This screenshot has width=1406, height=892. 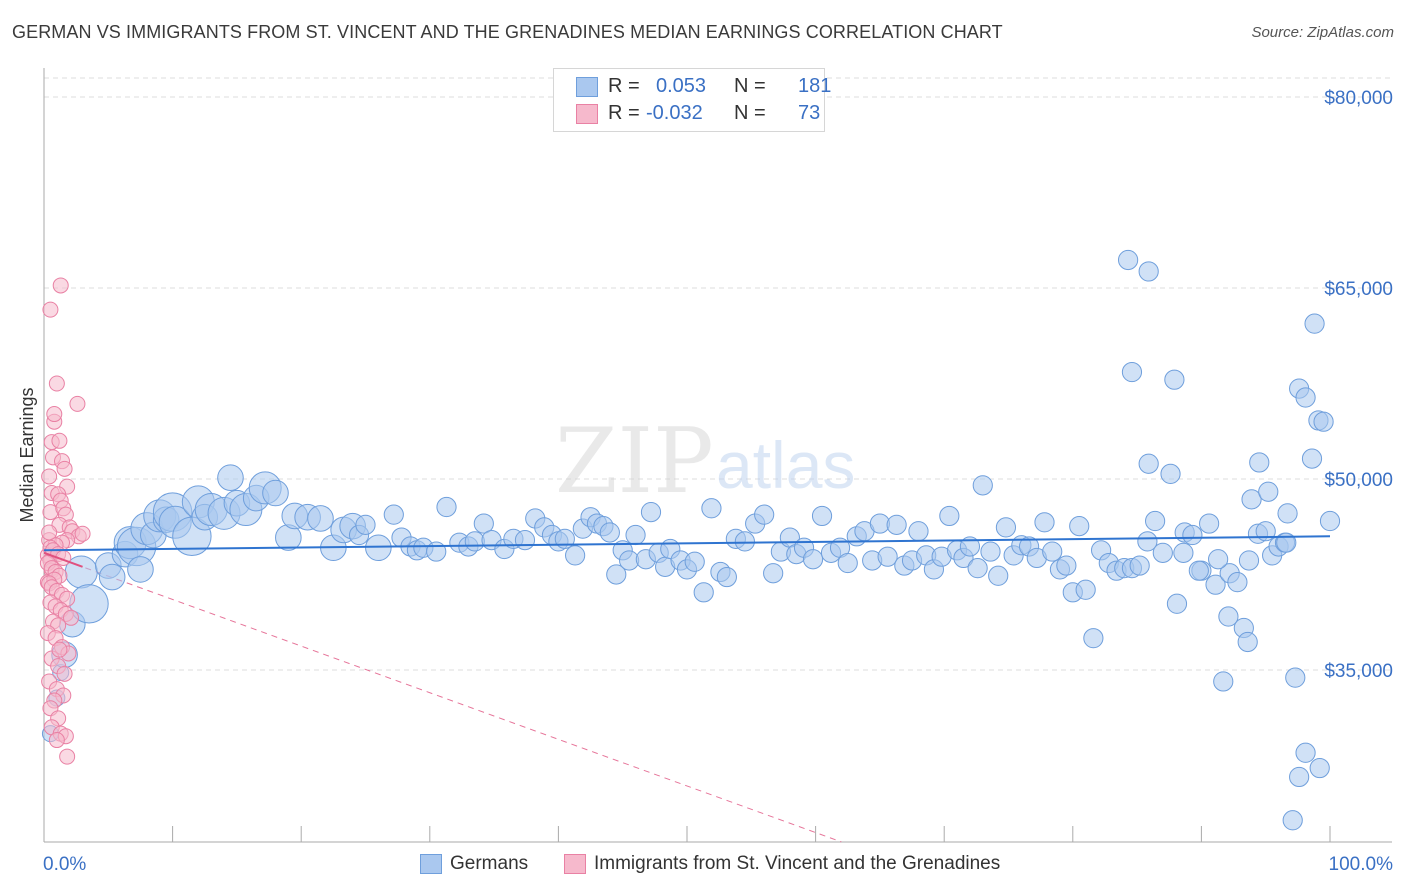 What do you see at coordinates (64, 864) in the screenshot?
I see `x-tick-label-min: 0.0%` at bounding box center [64, 864].